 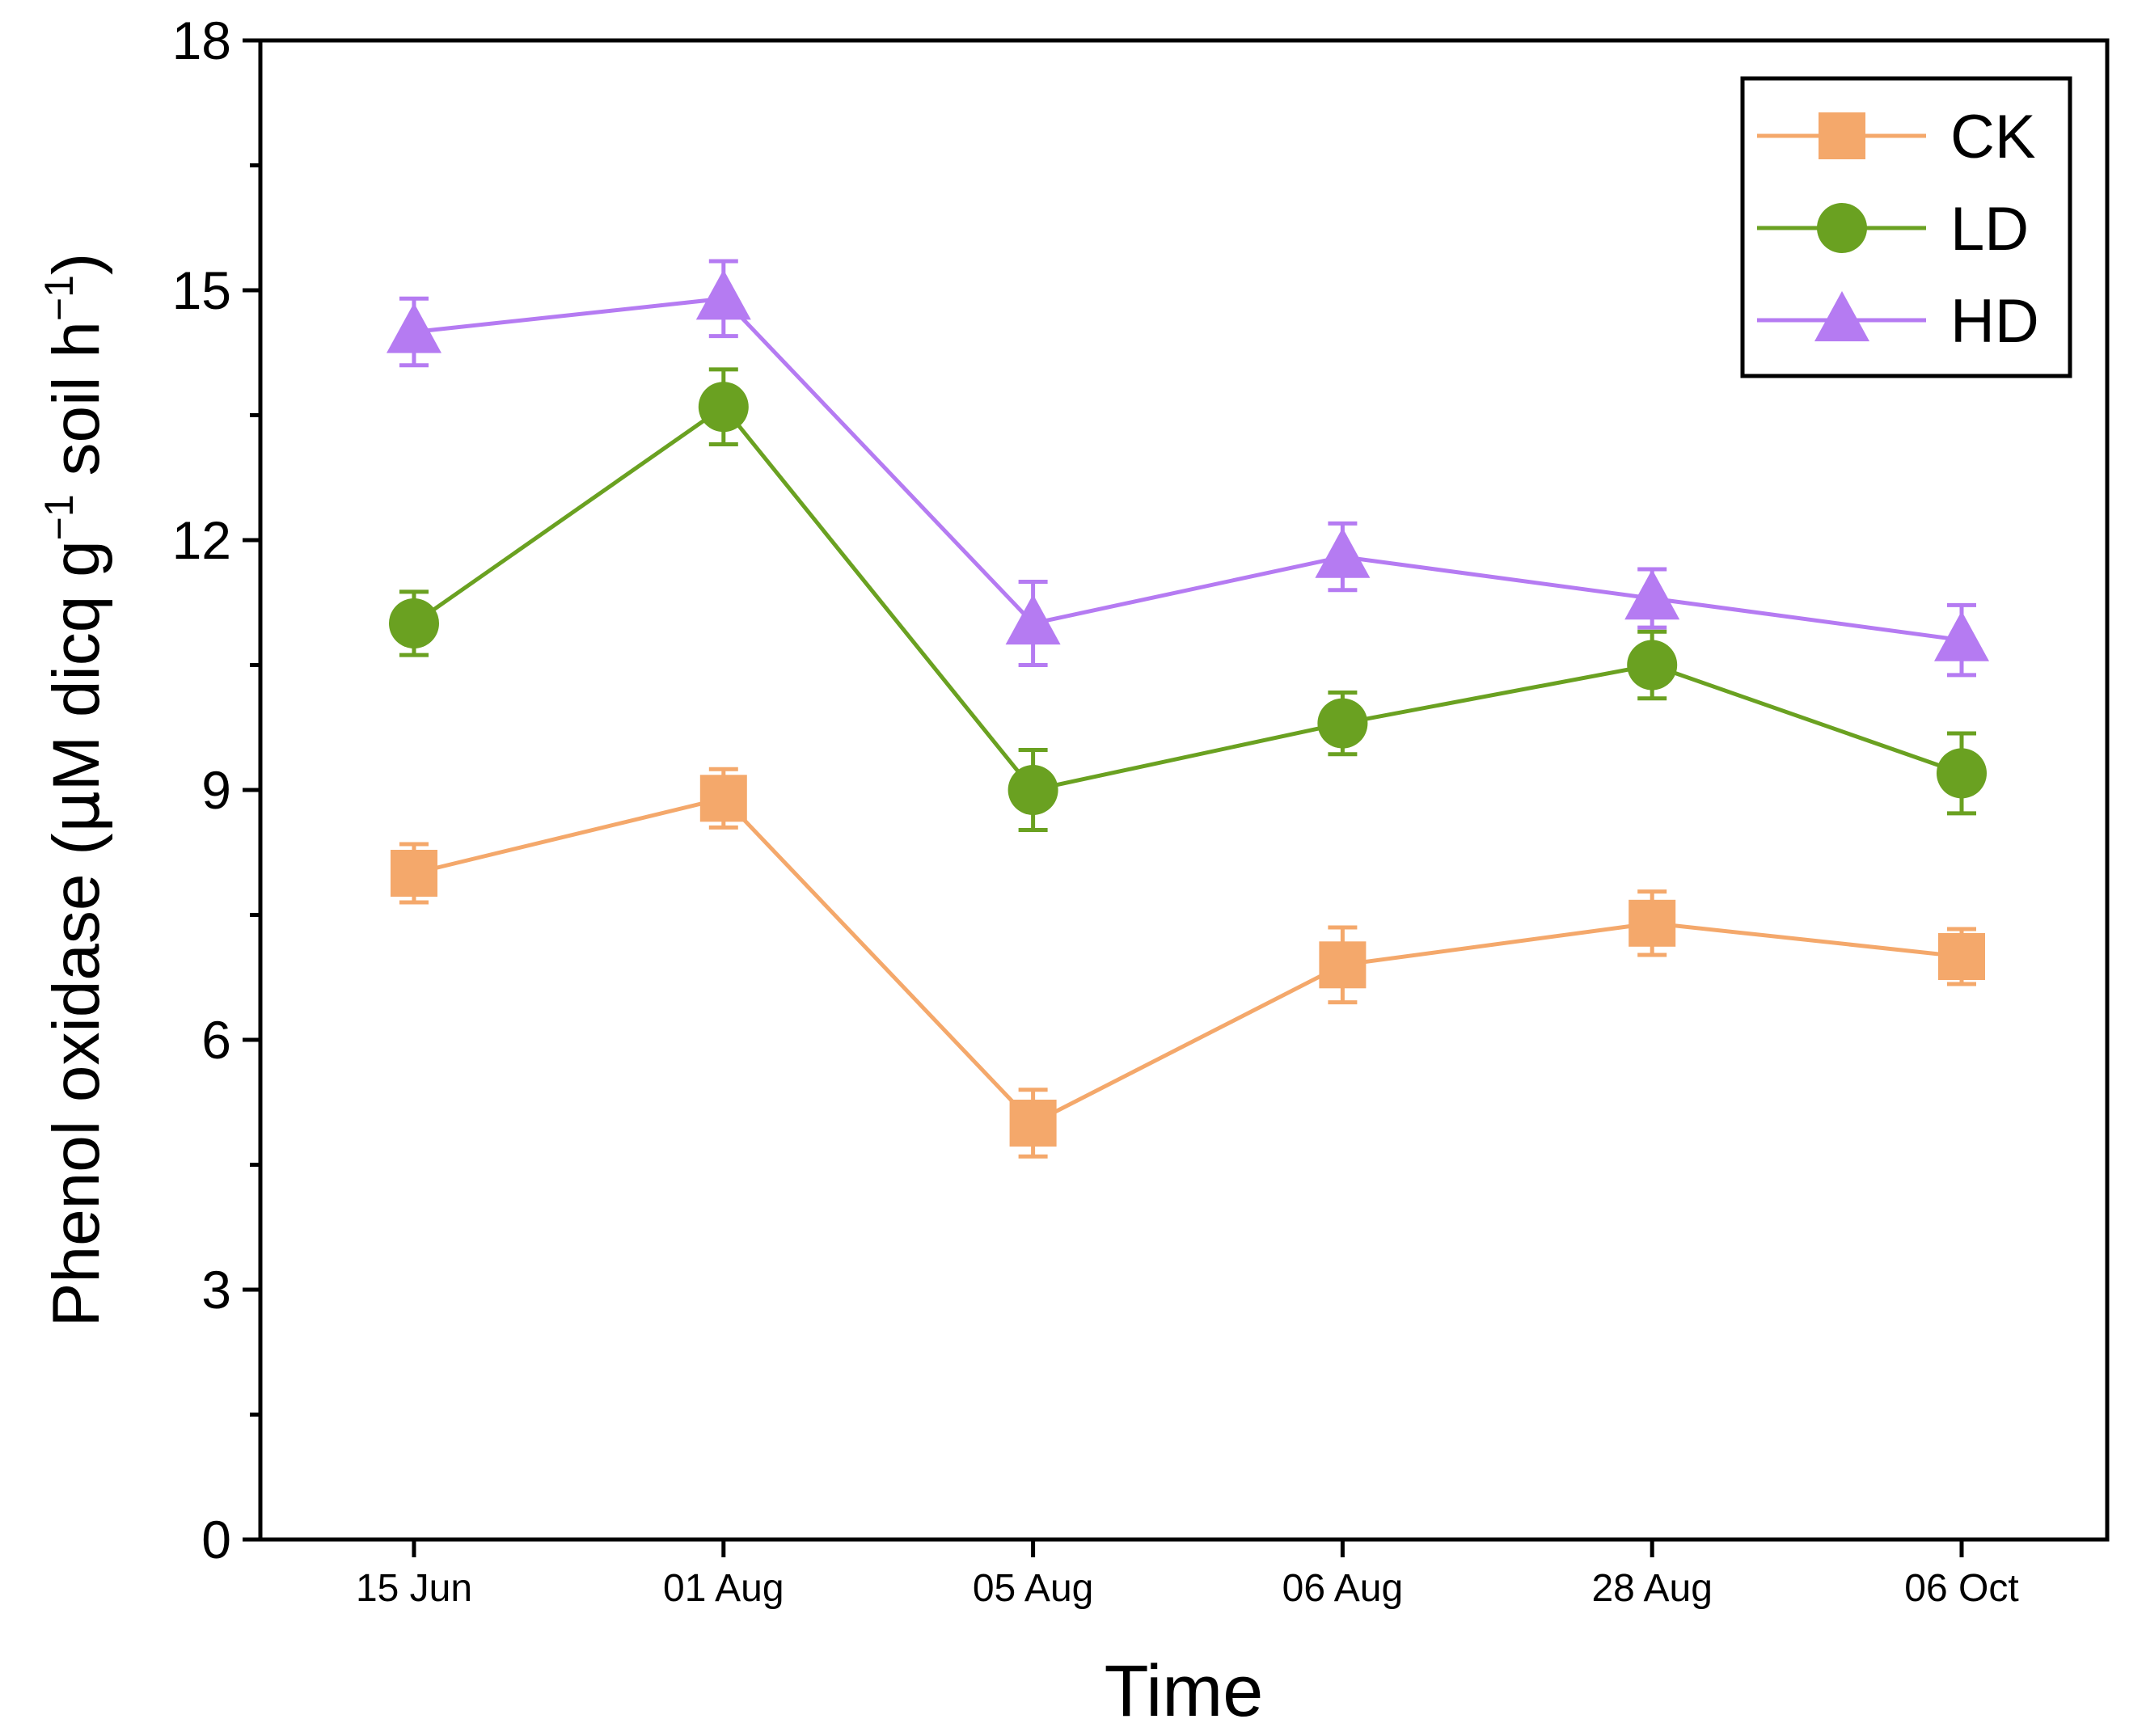 I want to click on legend-marker-hd, so click(x=1841, y=316).